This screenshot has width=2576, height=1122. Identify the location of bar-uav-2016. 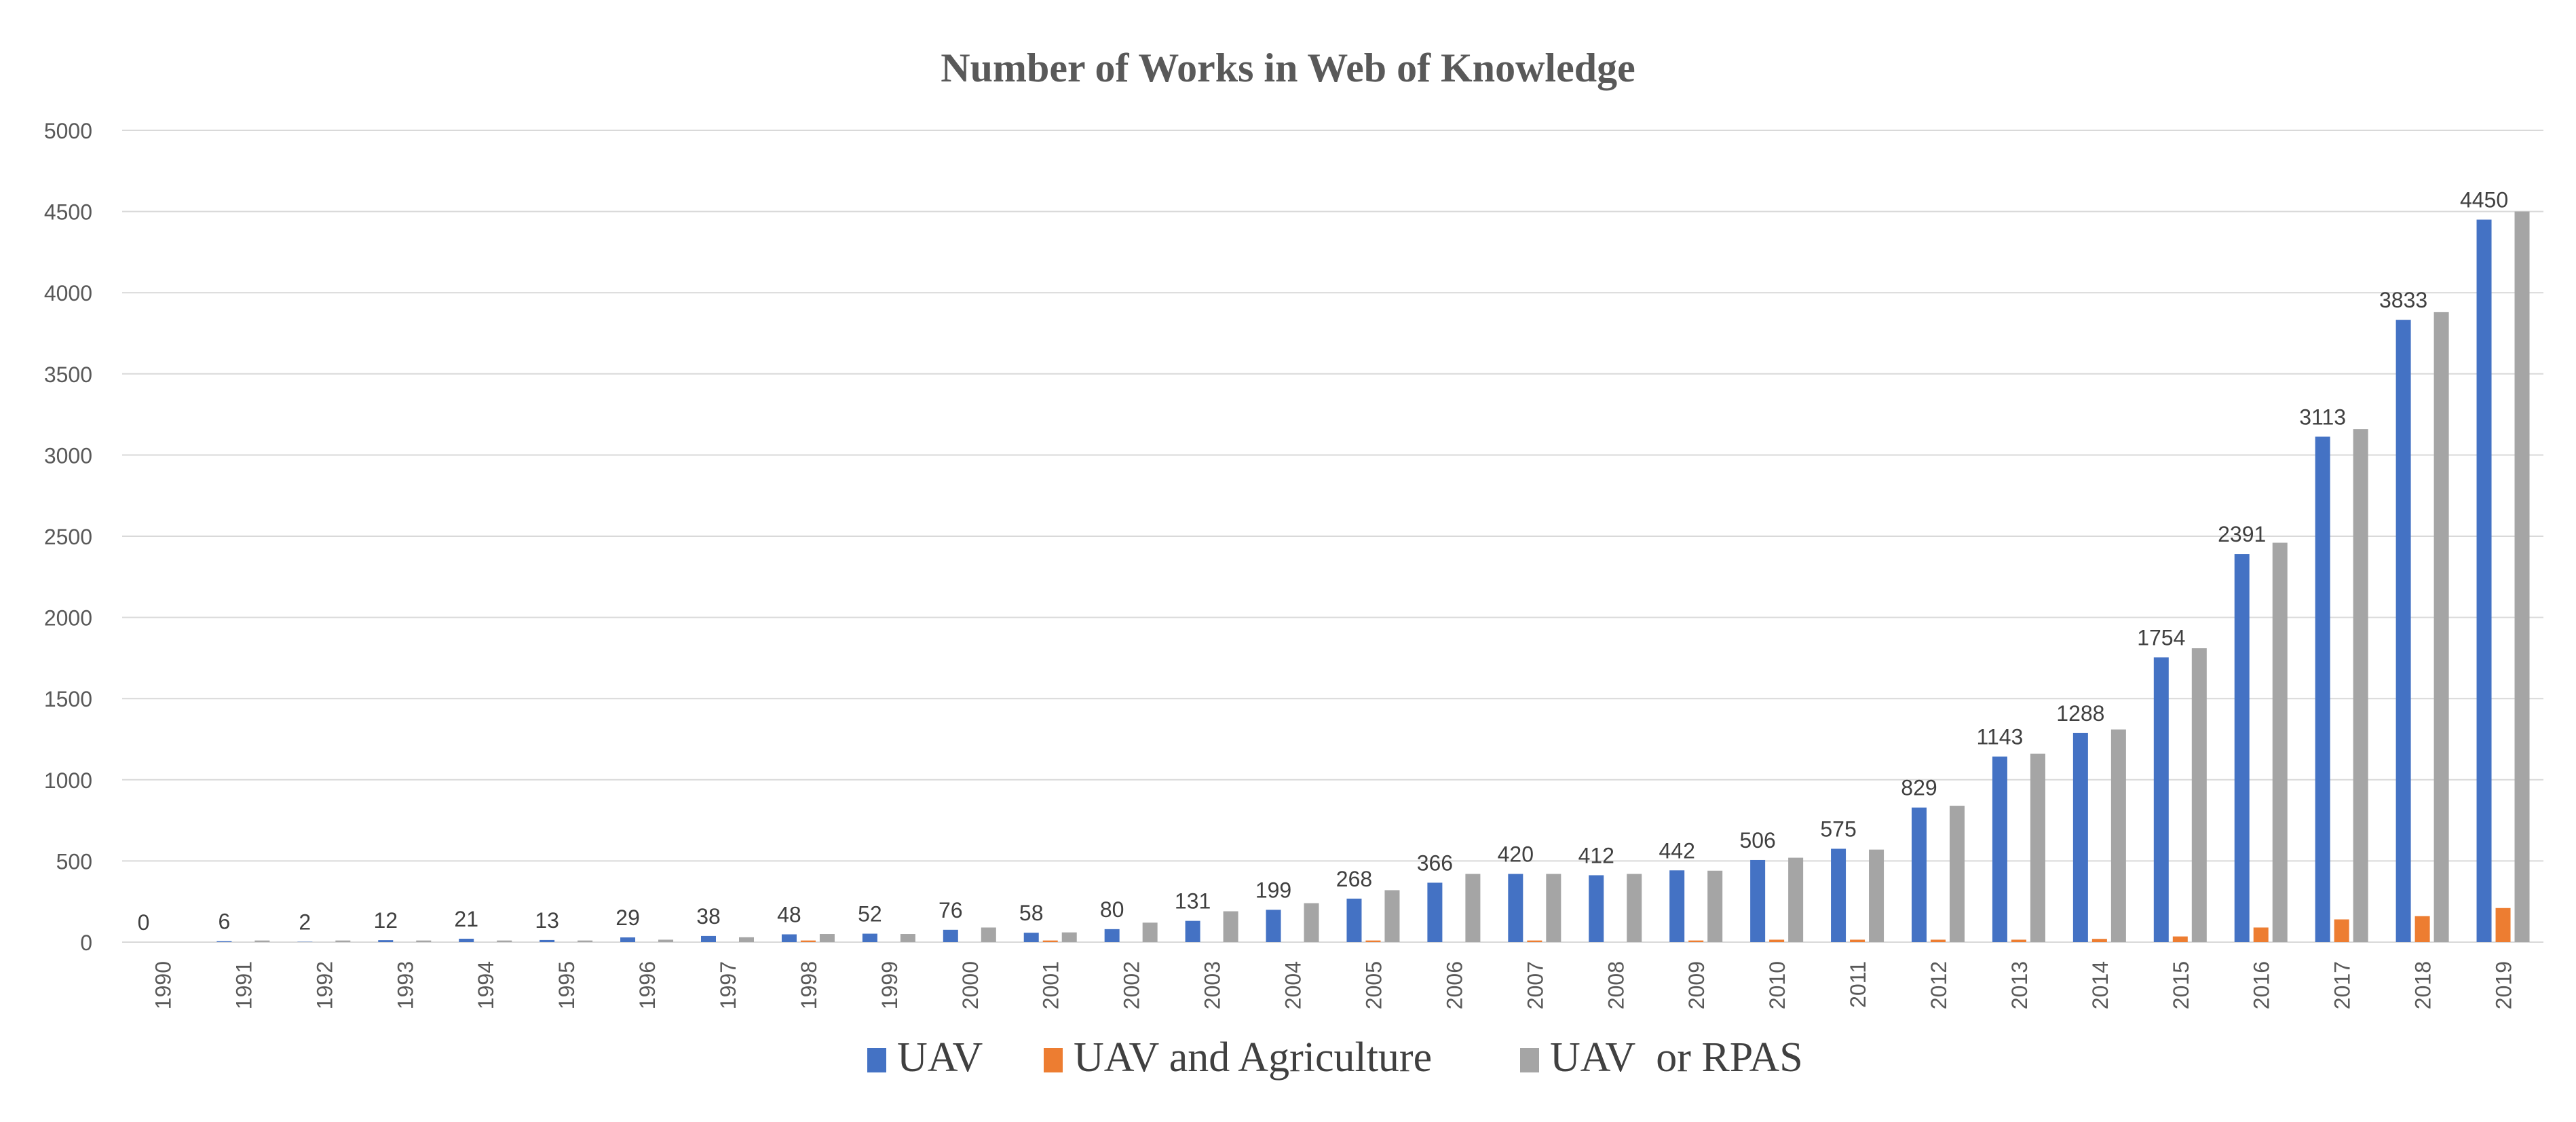
(2242, 748).